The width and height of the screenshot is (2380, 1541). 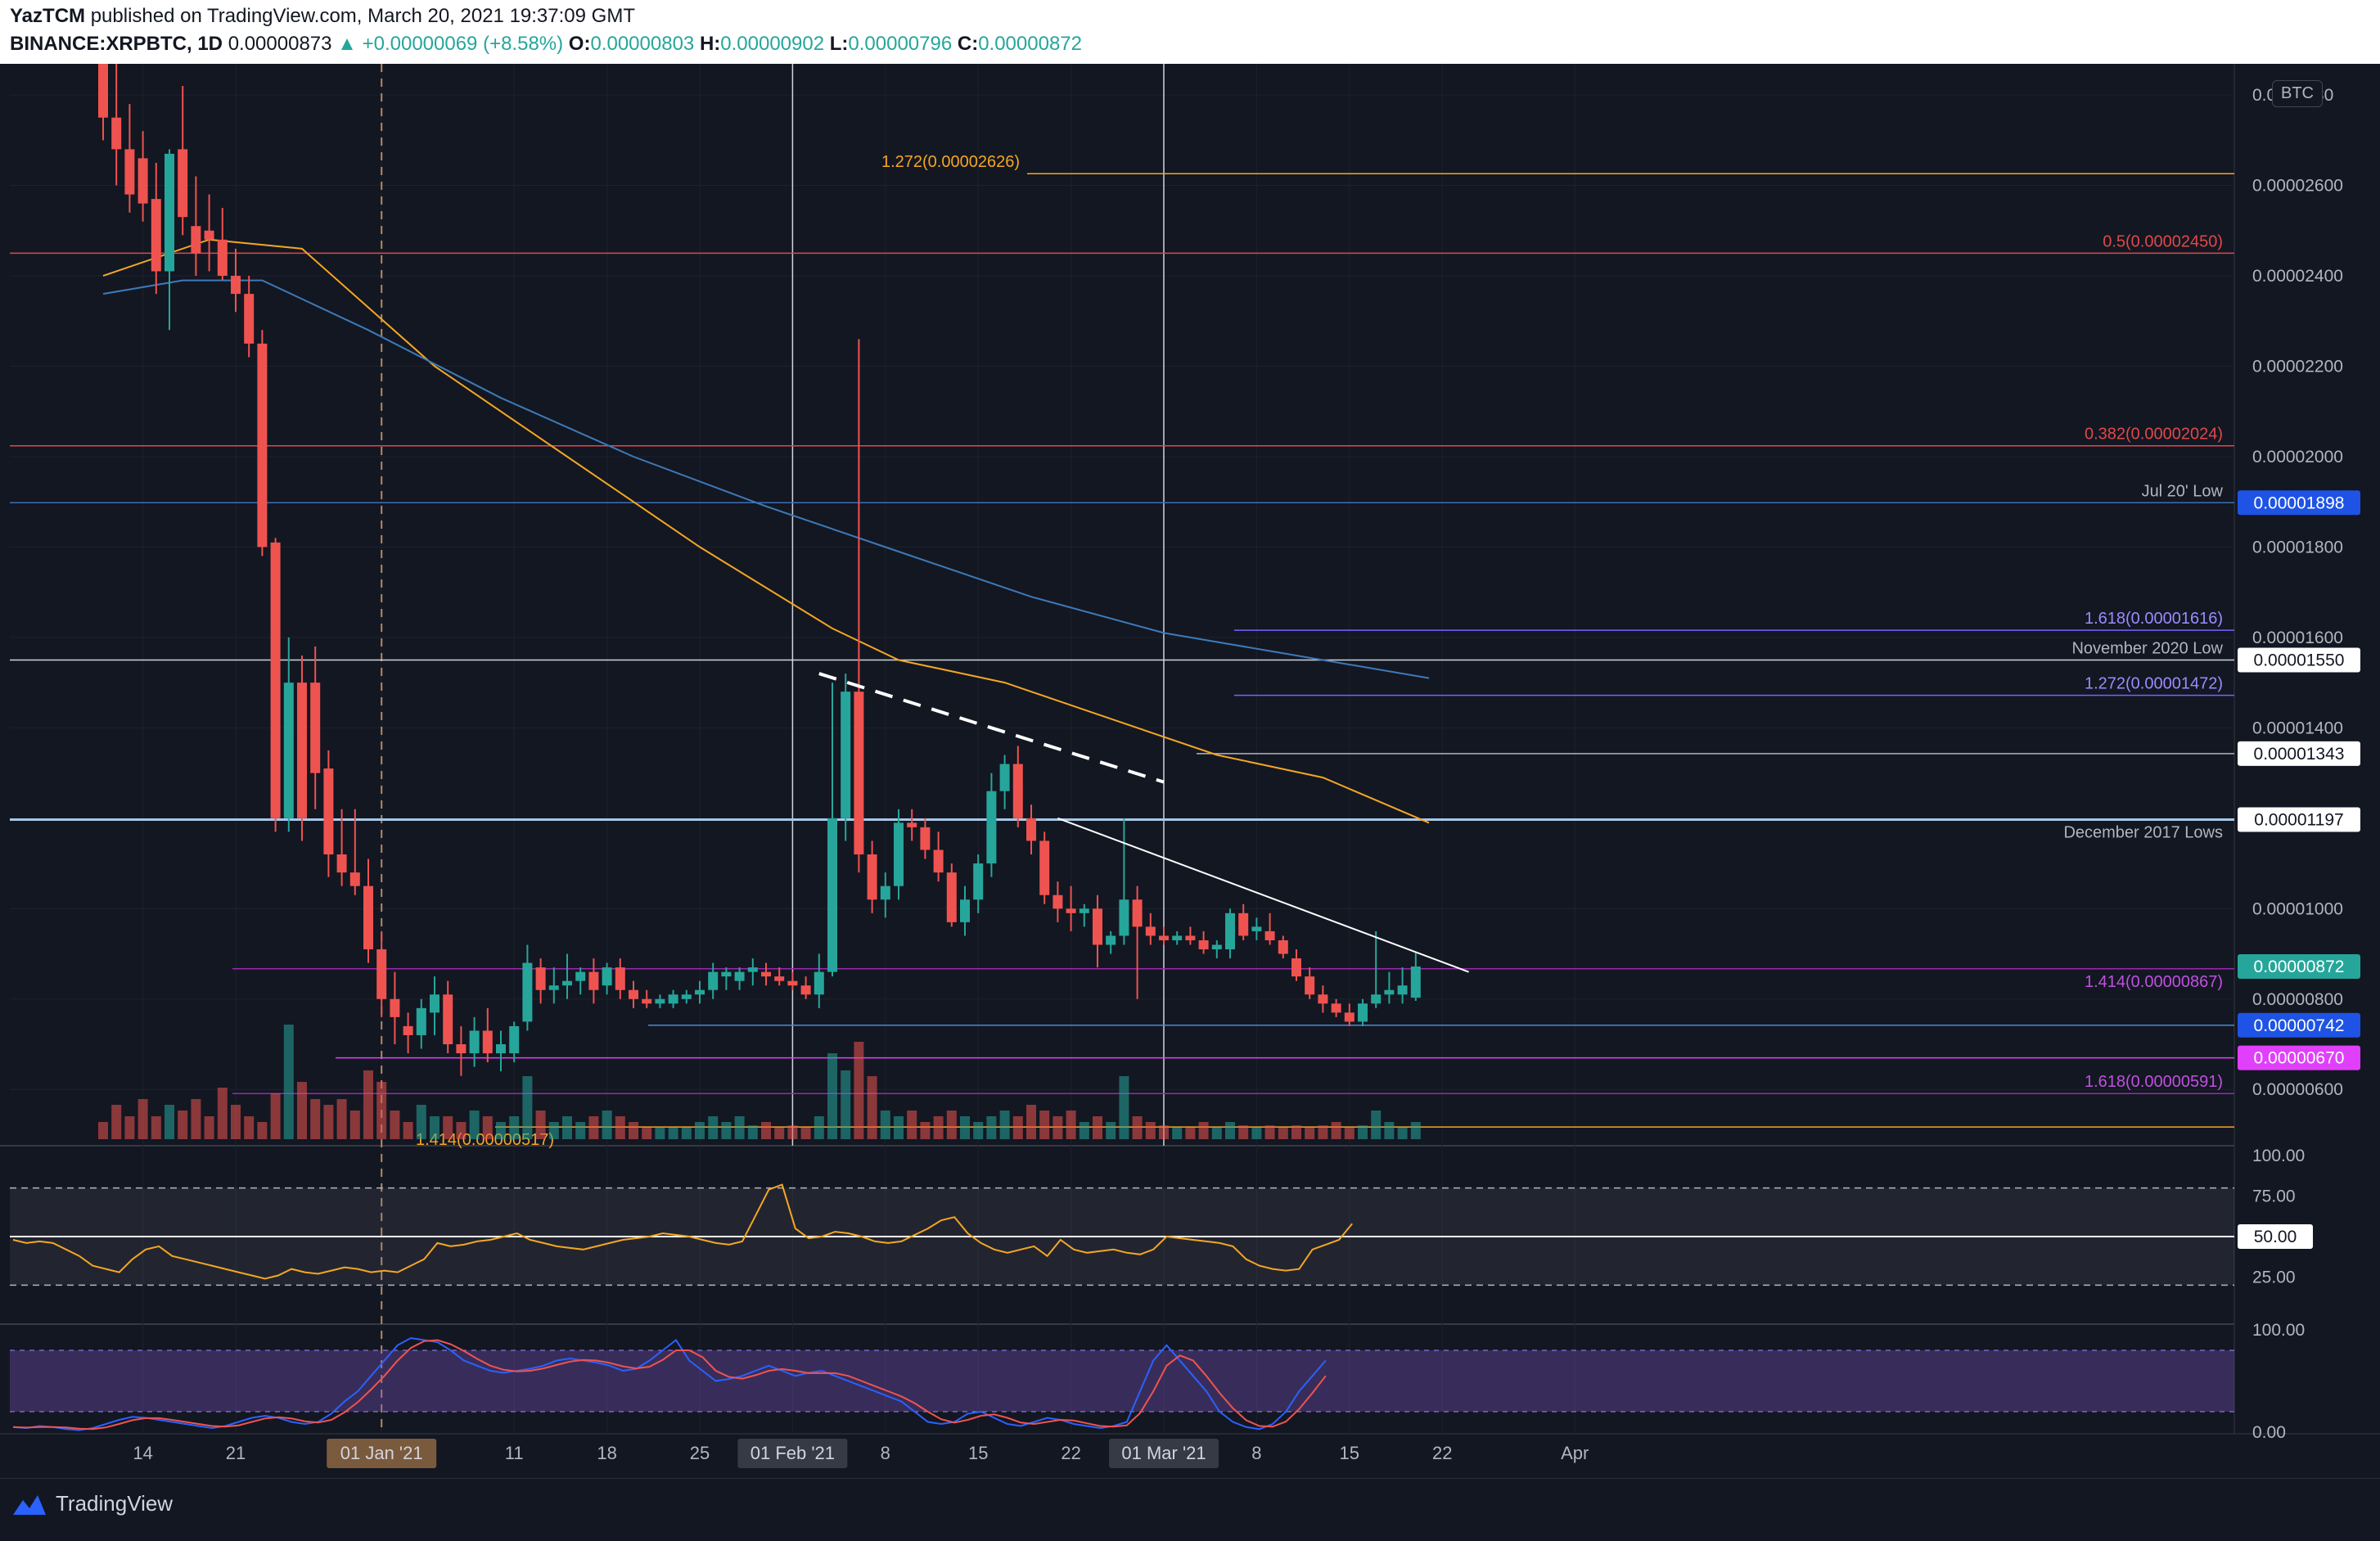 What do you see at coordinates (951, 162) in the screenshot?
I see `price-level-label: 1.272(0.00002626)` at bounding box center [951, 162].